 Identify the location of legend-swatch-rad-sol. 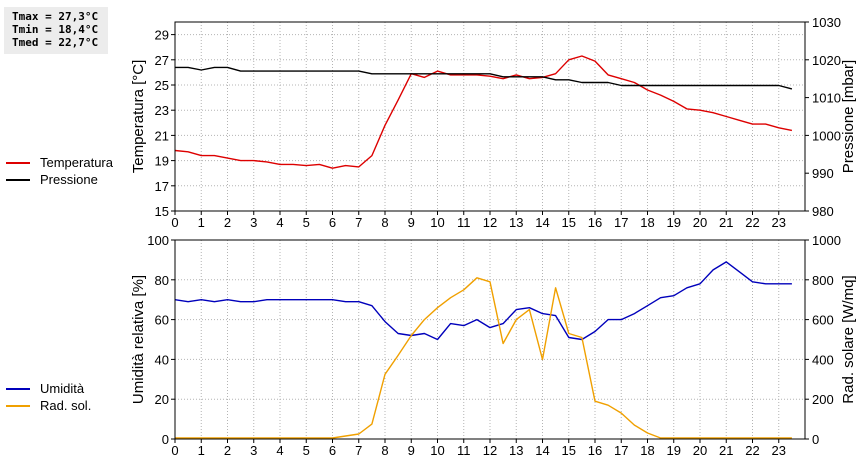
(18, 405).